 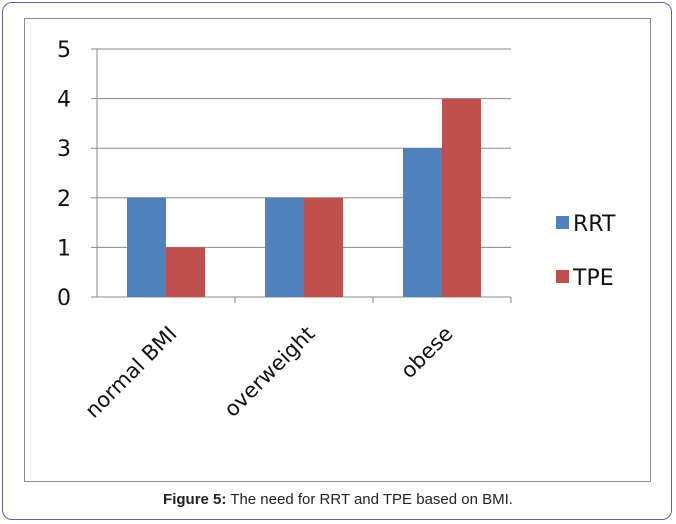 I want to click on y-tick-label: 0, so click(x=64, y=298).